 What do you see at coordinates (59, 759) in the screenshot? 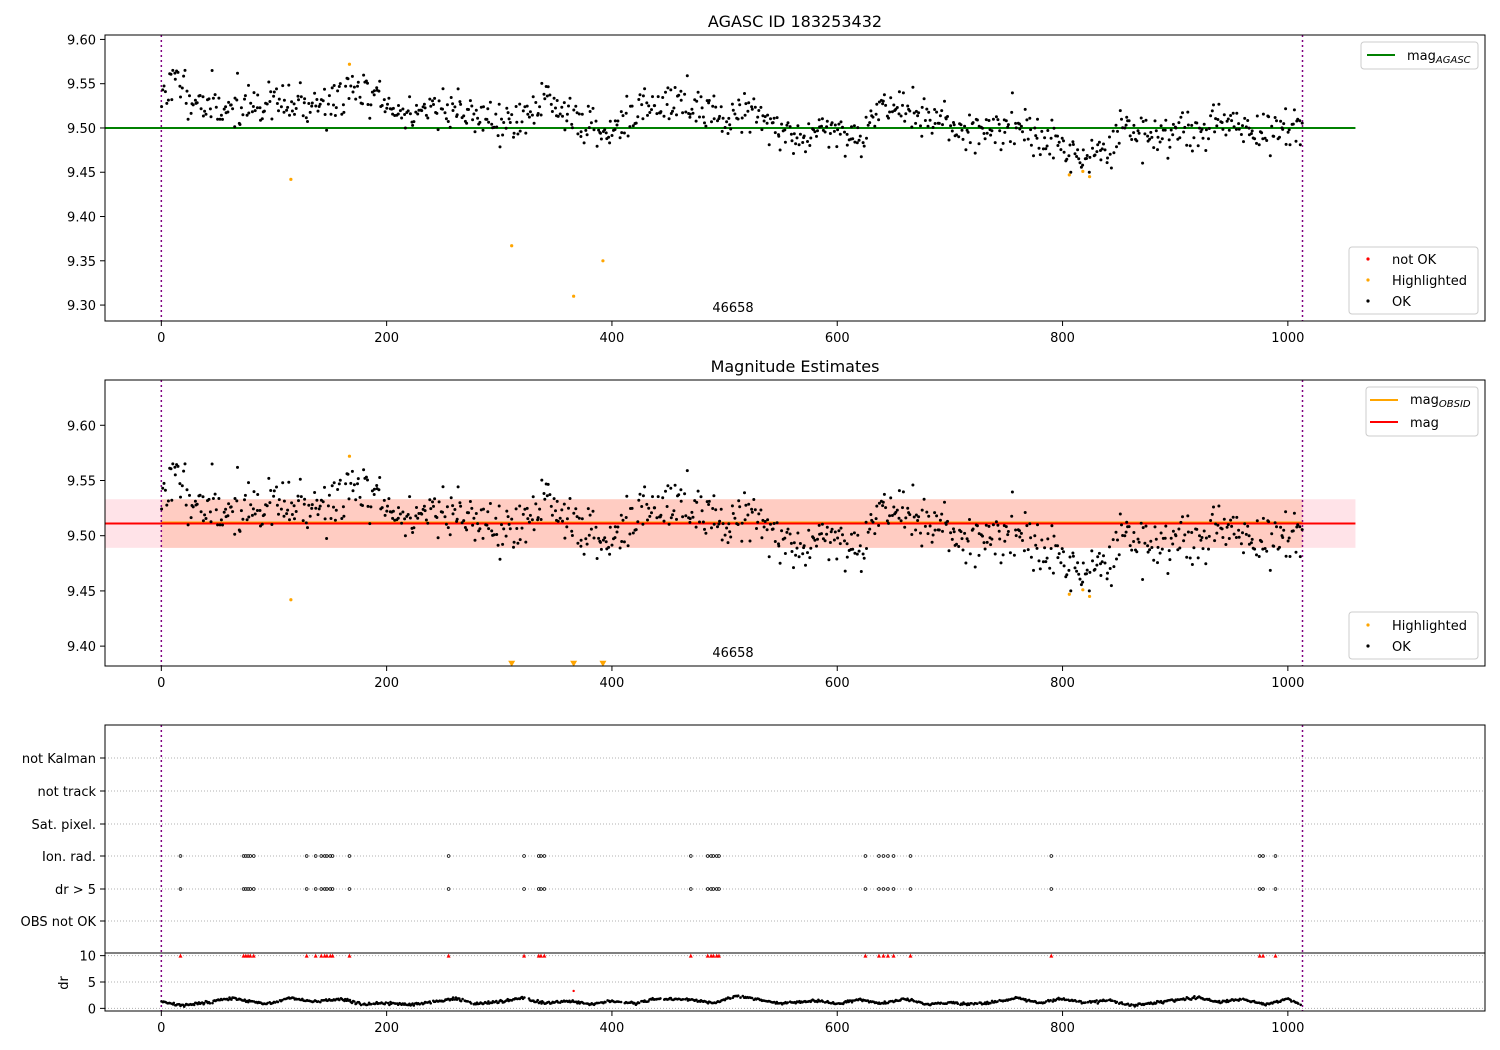
I see `flag-row-label: not Kalman` at bounding box center [59, 759].